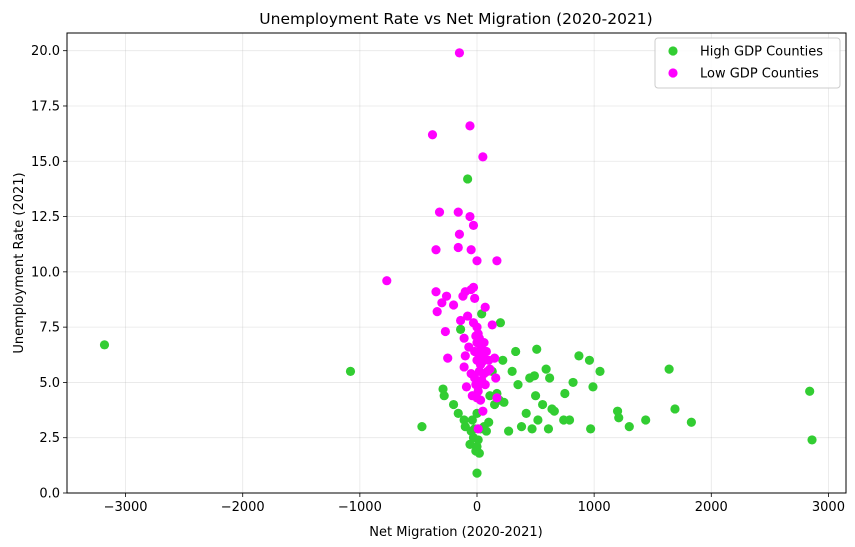 The image size is (855, 547). I want to click on legend-marker-low-gdp, so click(673, 73).